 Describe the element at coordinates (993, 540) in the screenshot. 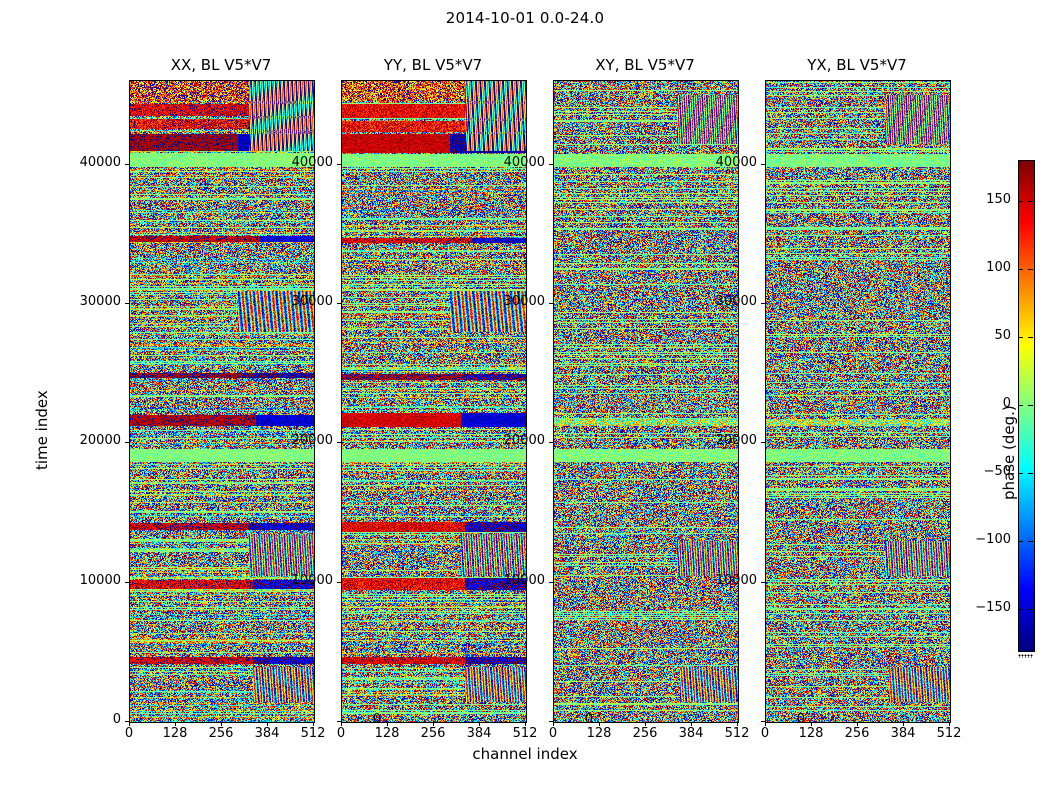

I see `colorbar-tick-label: −100` at that location.